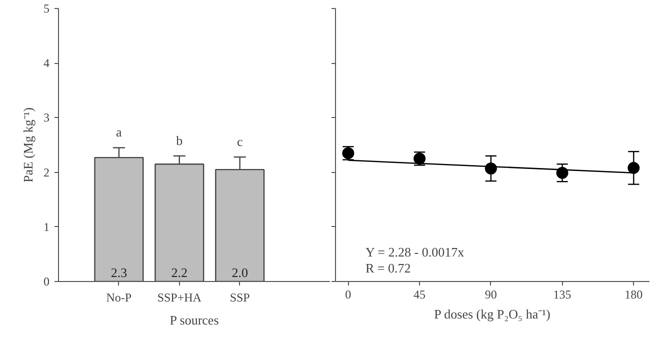 The image size is (661, 343). Describe the element at coordinates (240, 272) in the screenshot. I see `data-label: 2.0` at that location.